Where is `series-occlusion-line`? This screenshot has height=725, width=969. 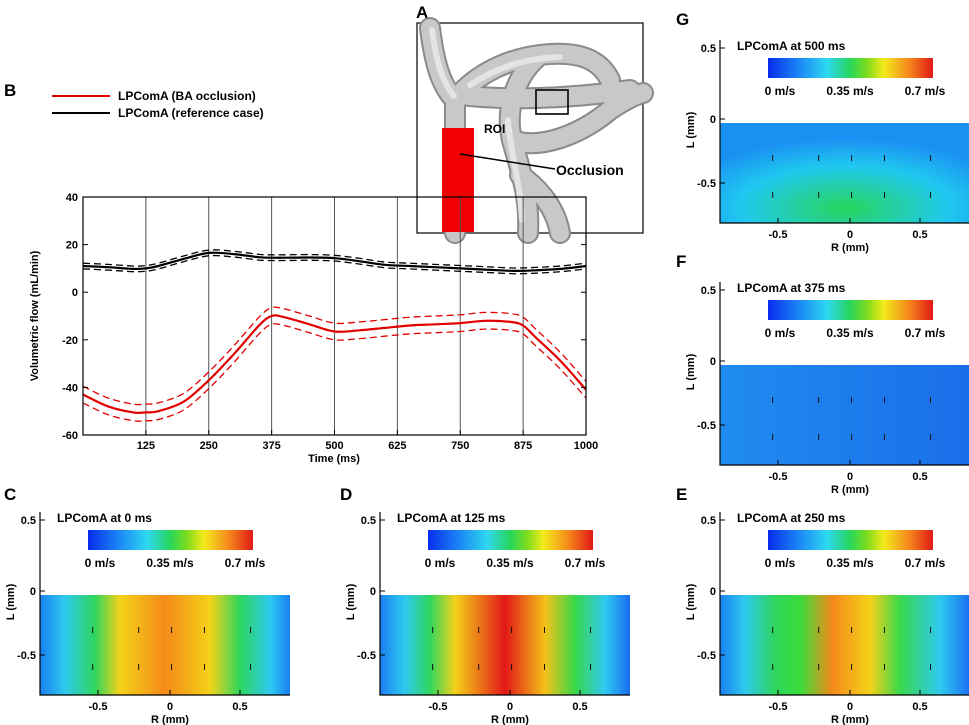
series-occlusion-line is located at coordinates (334, 364).